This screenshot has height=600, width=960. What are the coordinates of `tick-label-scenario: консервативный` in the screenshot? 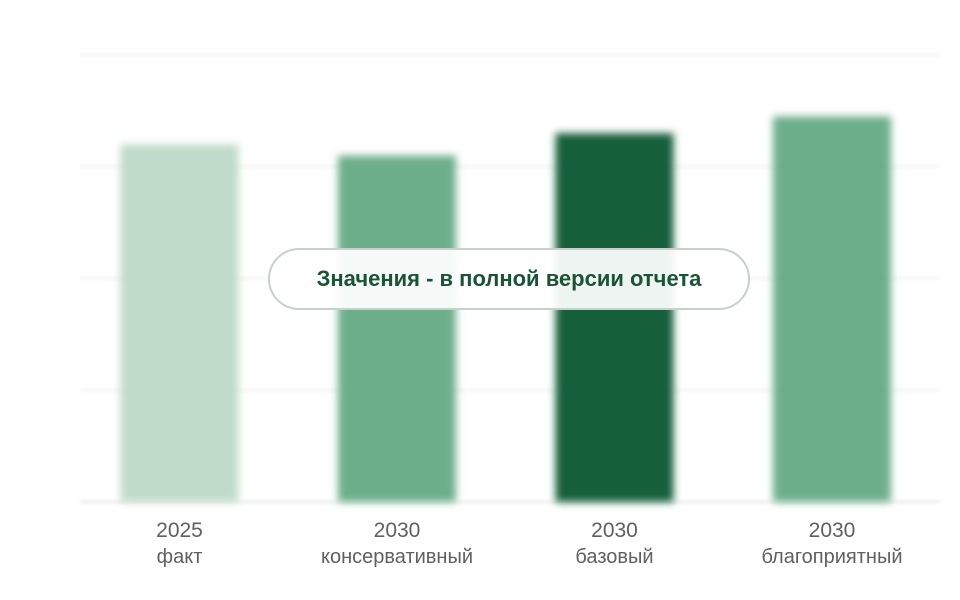 It's located at (397, 557).